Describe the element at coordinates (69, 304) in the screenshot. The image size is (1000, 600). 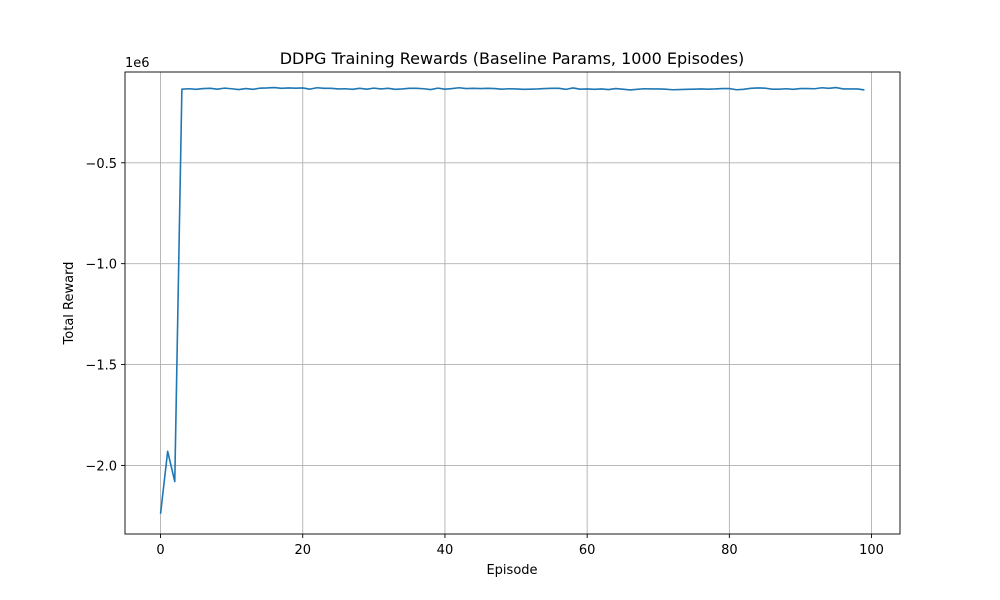
I see `y-axis-title: Total Reward` at that location.